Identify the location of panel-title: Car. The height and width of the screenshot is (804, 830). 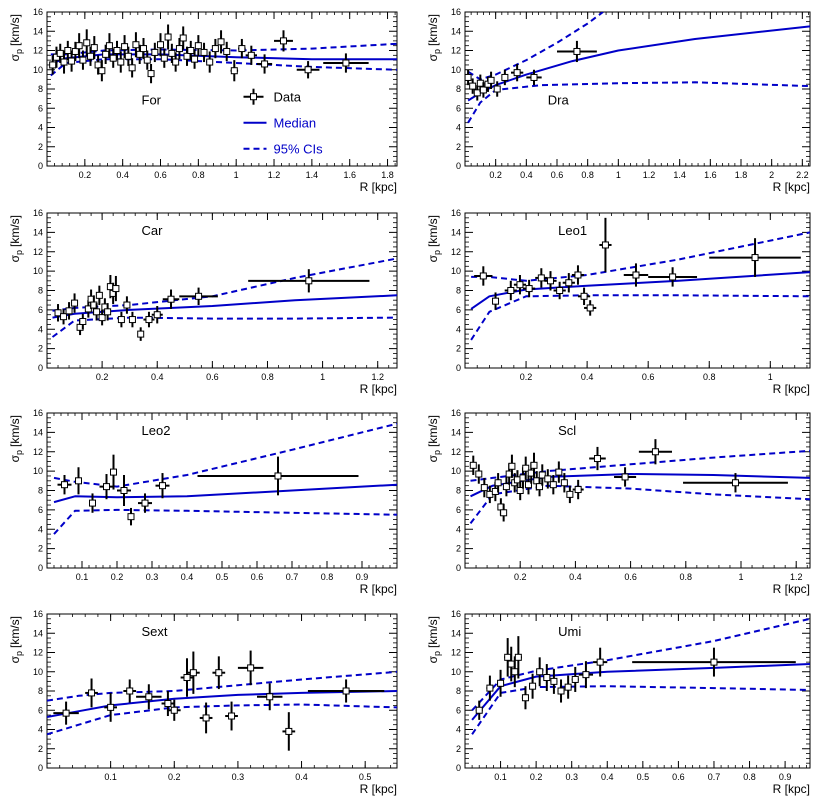
(153, 230).